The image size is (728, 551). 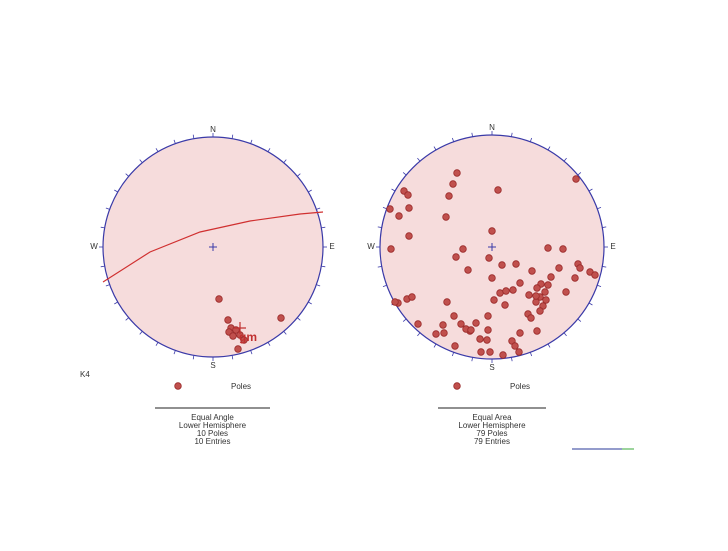 What do you see at coordinates (240, 328) in the screenshot?
I see `annotation-cross` at bounding box center [240, 328].